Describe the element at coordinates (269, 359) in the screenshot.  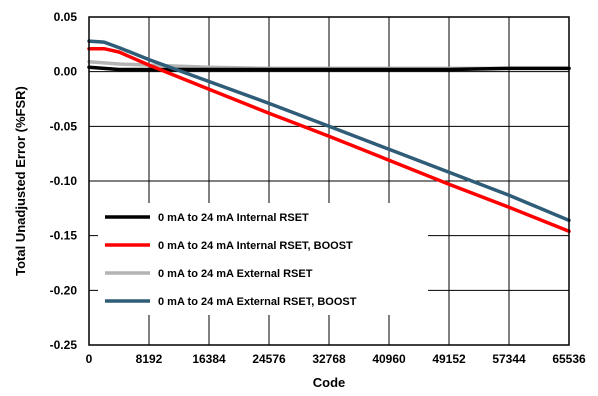
I see `x-tick-label: 24576` at that location.